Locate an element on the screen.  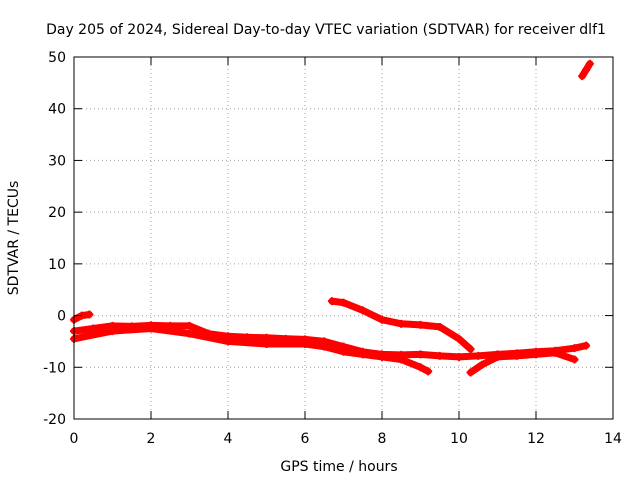
x-tick-label: 12 is located at coordinates (536, 439).